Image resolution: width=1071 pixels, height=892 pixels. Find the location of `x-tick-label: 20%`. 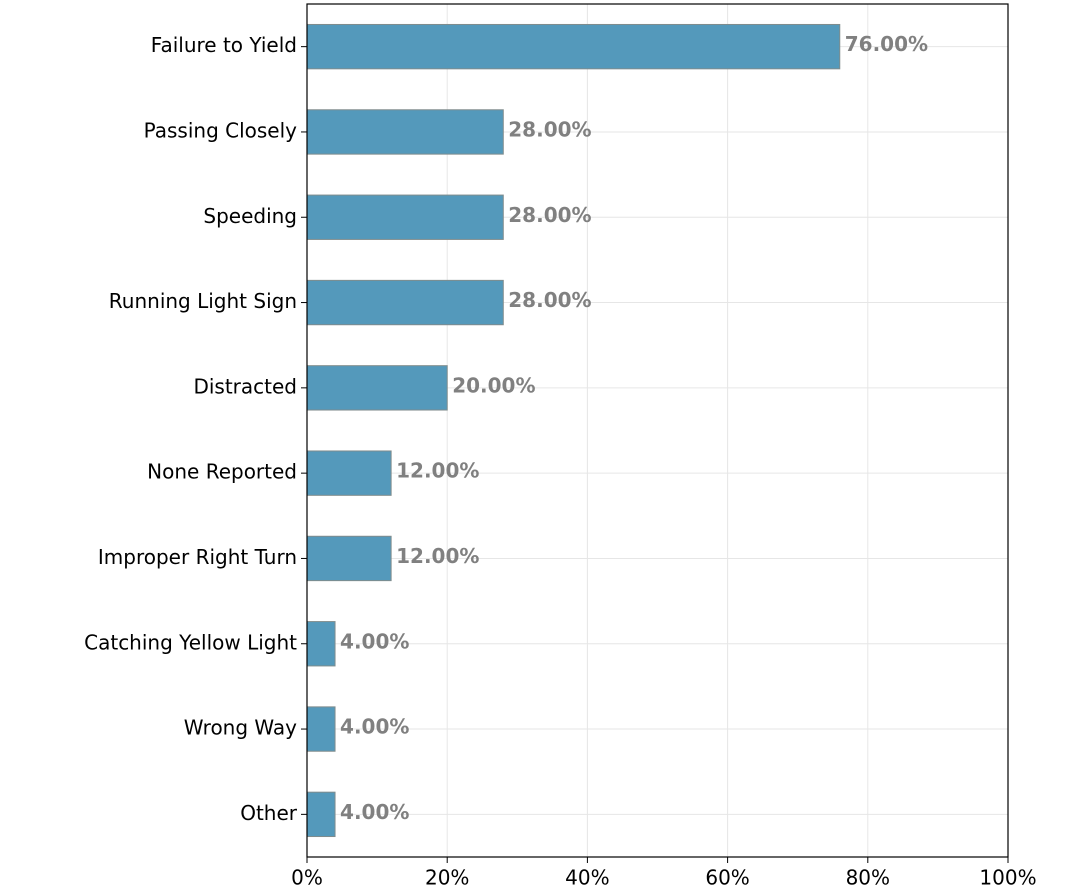

x-tick-label: 20% is located at coordinates (447, 878).